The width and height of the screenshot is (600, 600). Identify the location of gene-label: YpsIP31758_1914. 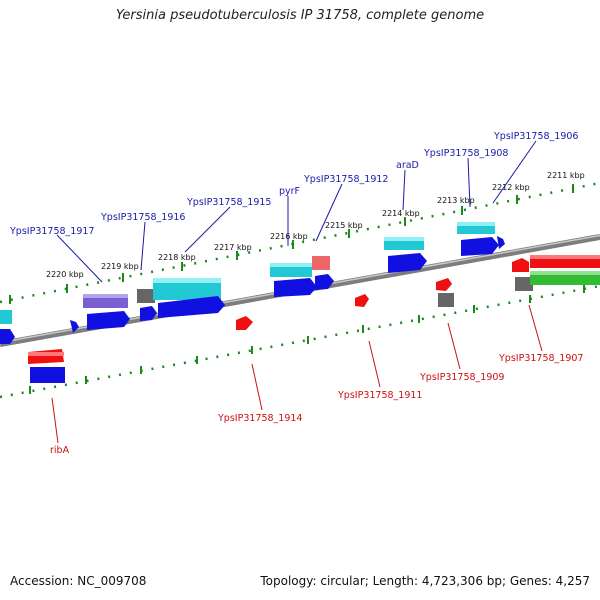
(259, 418).